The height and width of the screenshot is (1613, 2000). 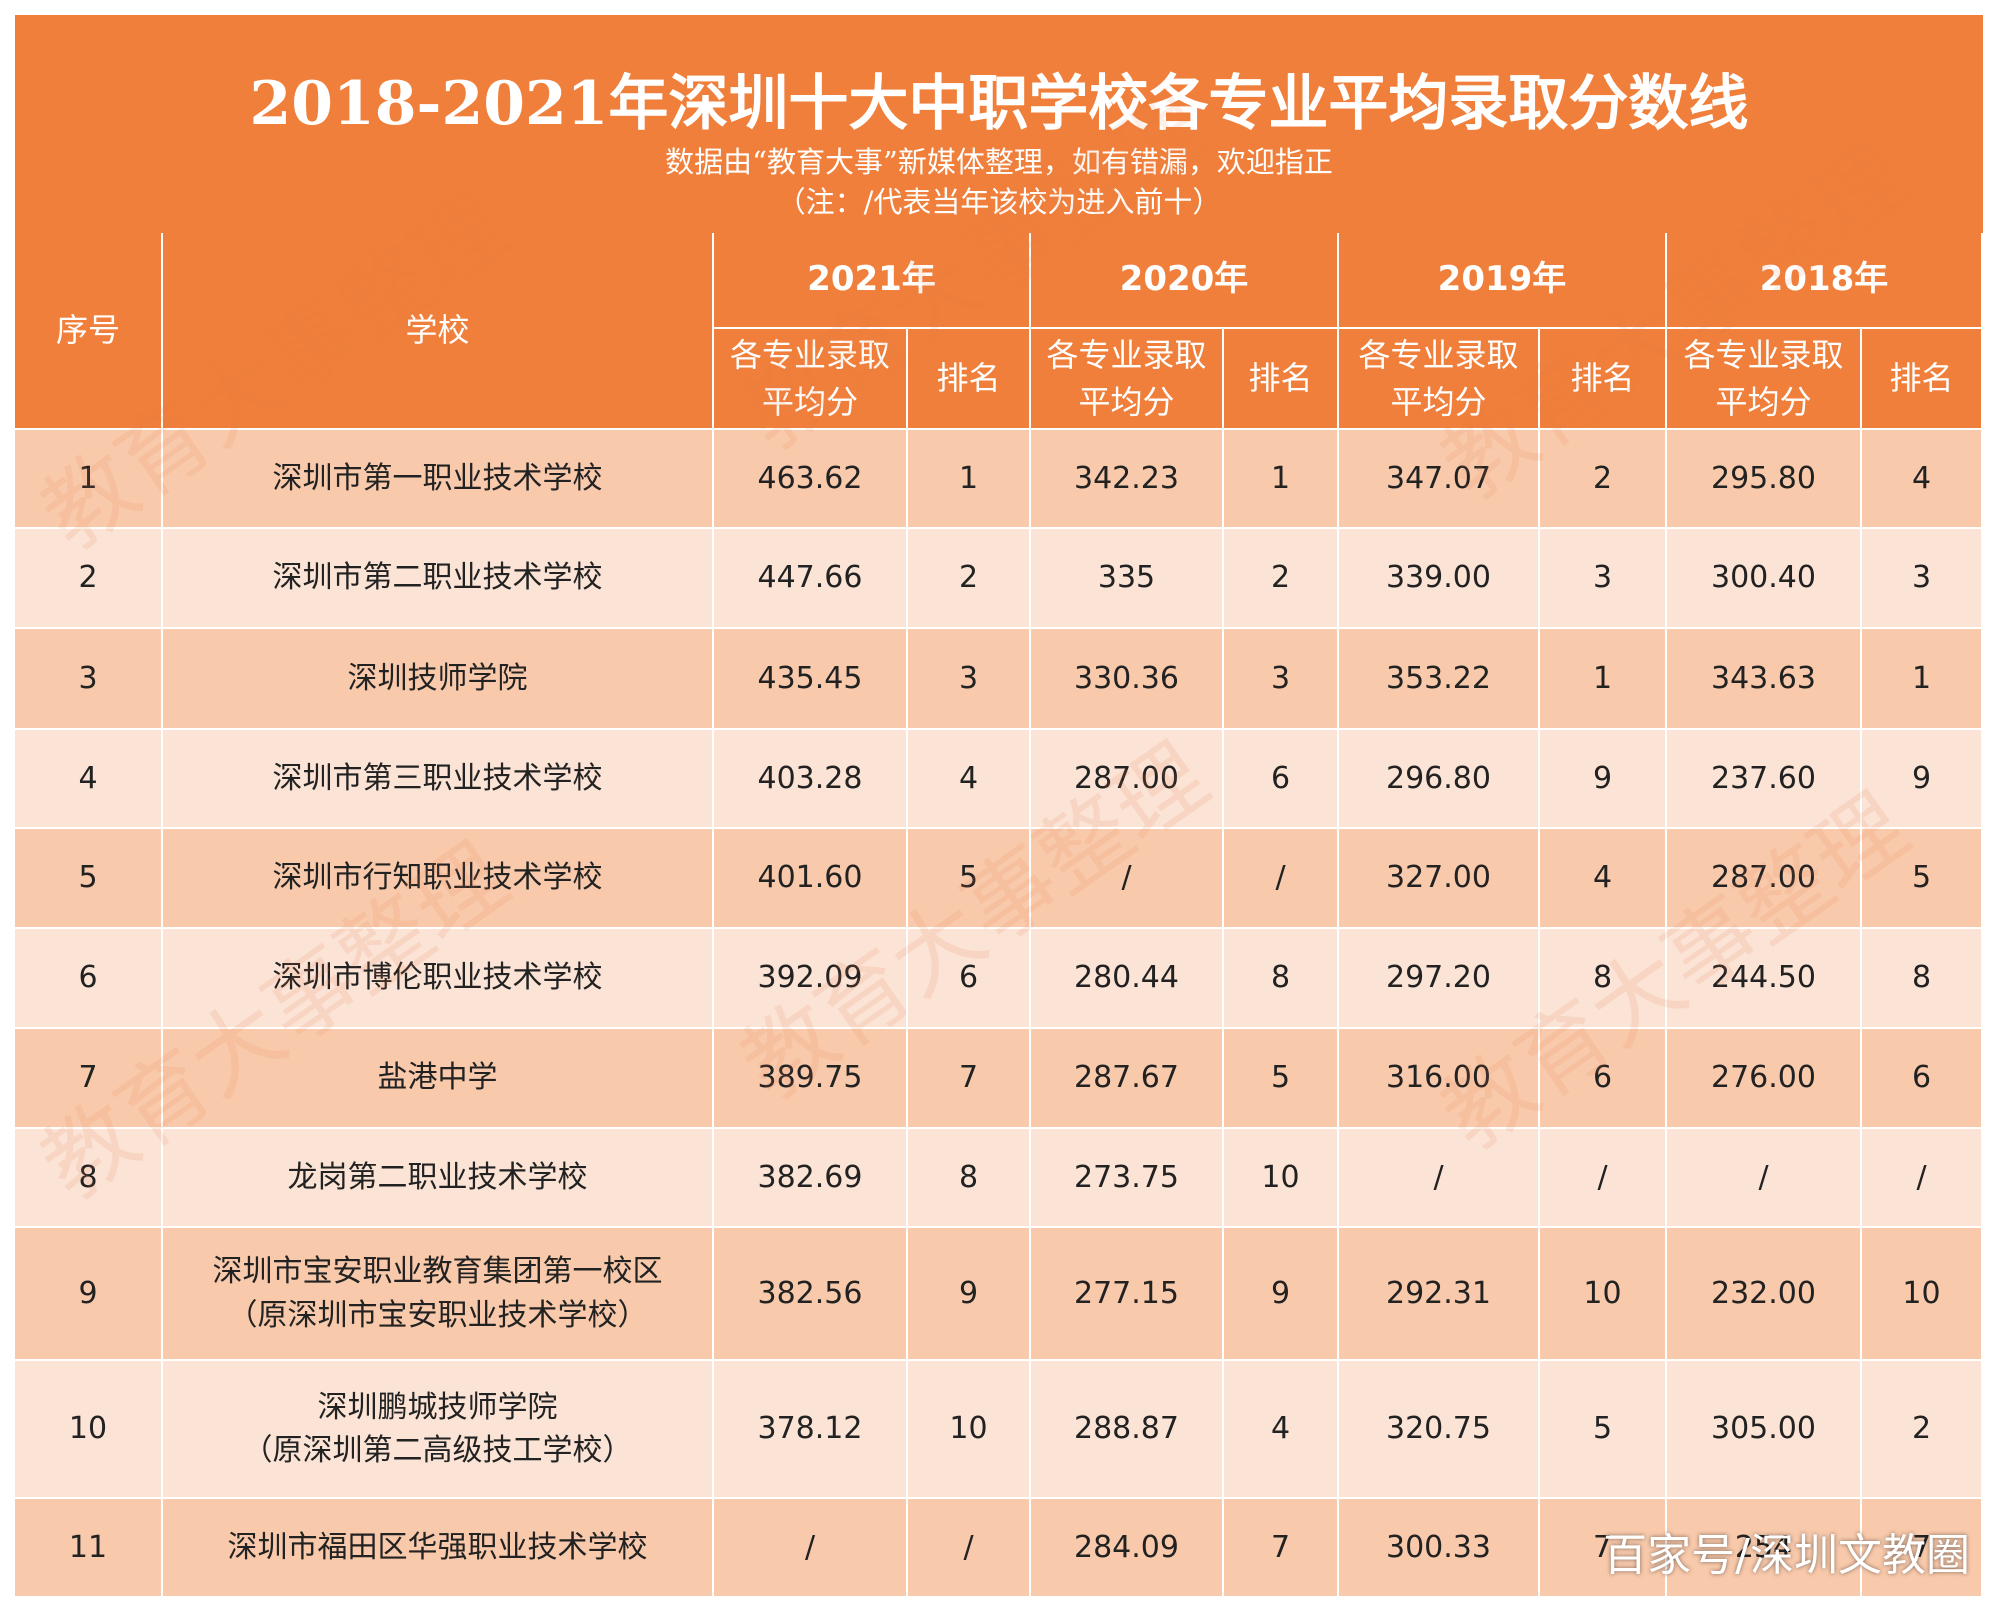 What do you see at coordinates (1127, 479) in the screenshot?
I see `table-cell: 342.23` at bounding box center [1127, 479].